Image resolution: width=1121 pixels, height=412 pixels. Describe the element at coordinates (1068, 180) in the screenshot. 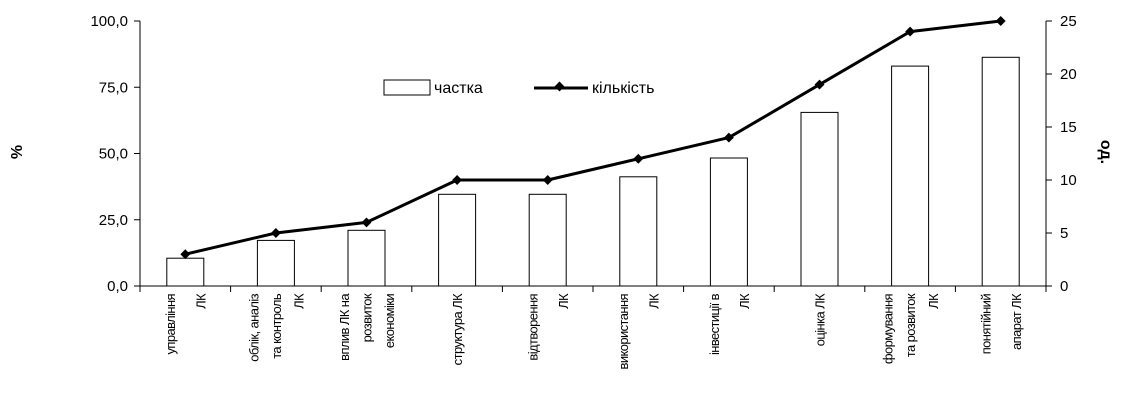

I see `y2-tick-label: 10` at that location.